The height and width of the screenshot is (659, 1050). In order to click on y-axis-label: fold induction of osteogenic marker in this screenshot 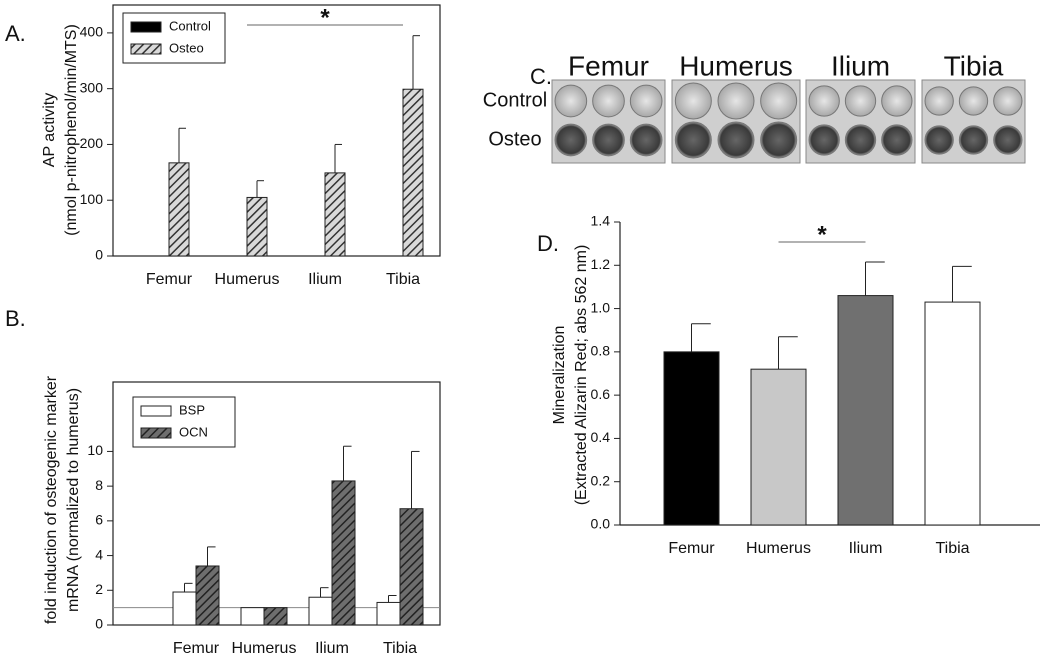, I will do `click(51, 499)`.